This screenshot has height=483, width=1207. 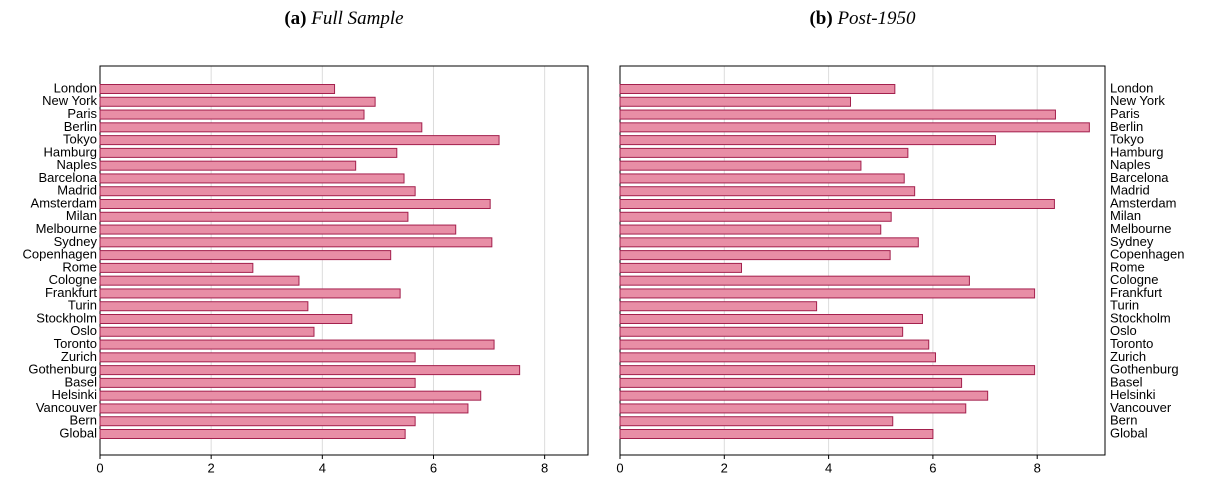 I want to click on category-label: Berlin, so click(x=1126, y=126).